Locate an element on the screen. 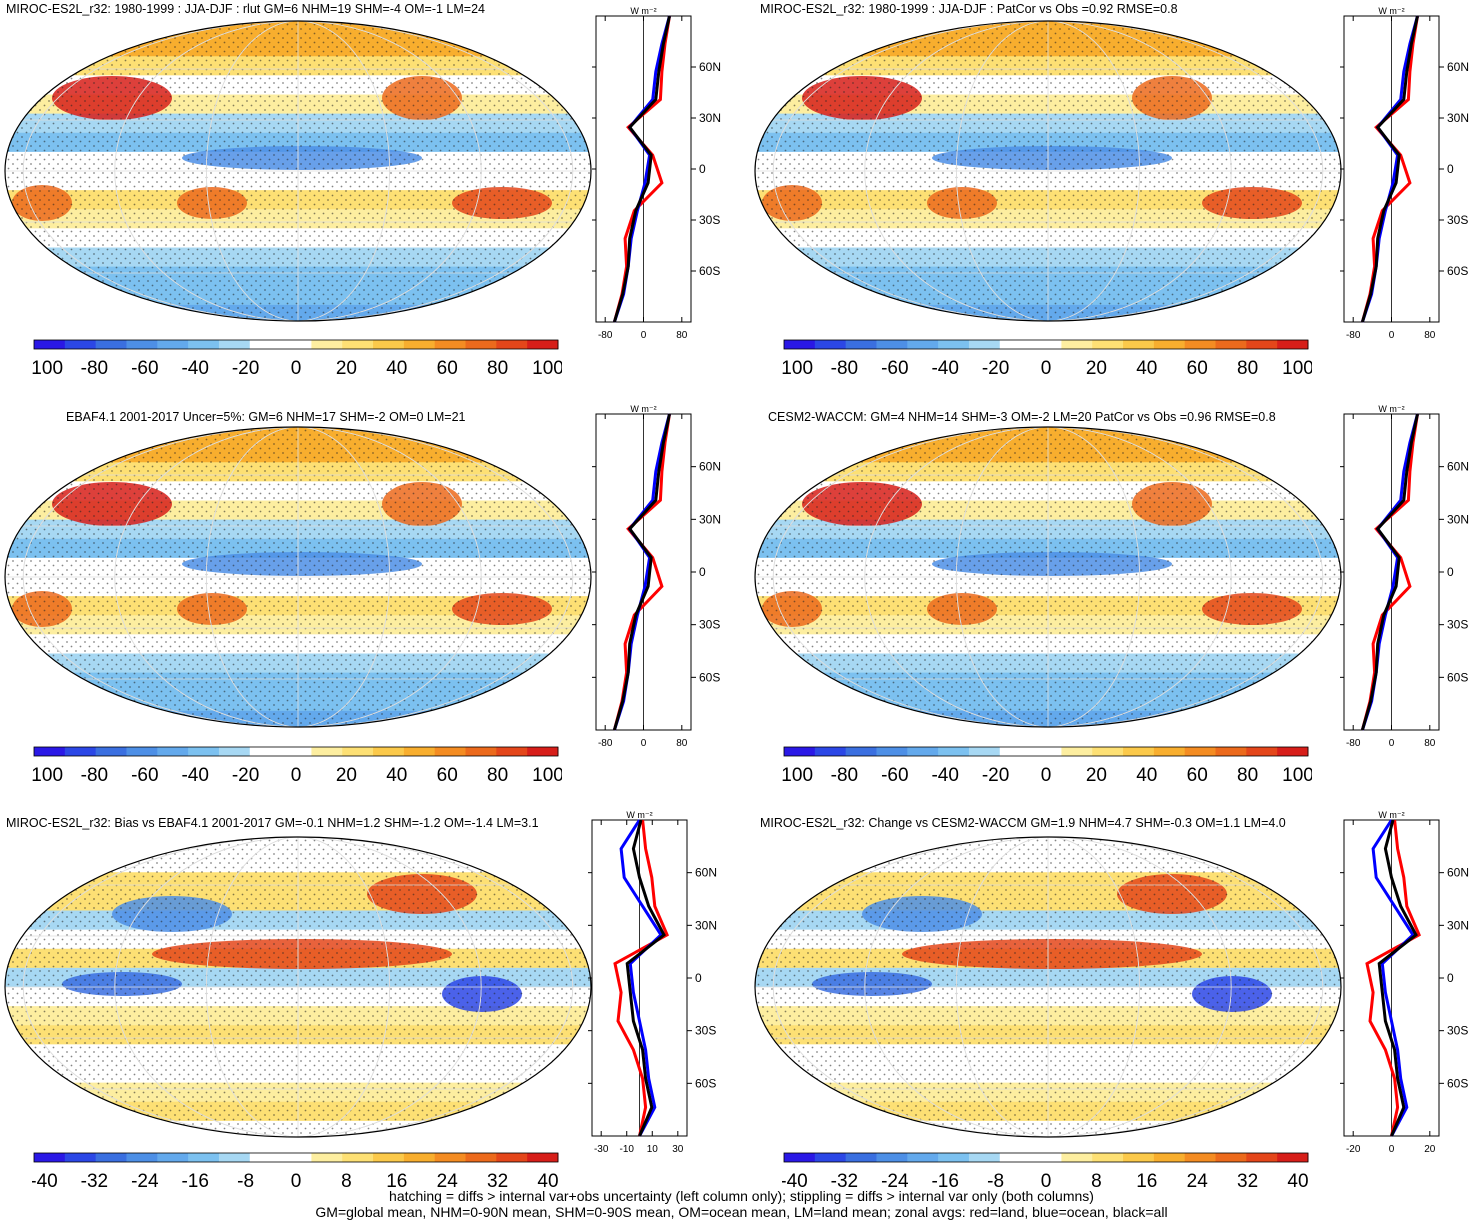  zonal-x-tick-label: -80 is located at coordinates (605, 743).